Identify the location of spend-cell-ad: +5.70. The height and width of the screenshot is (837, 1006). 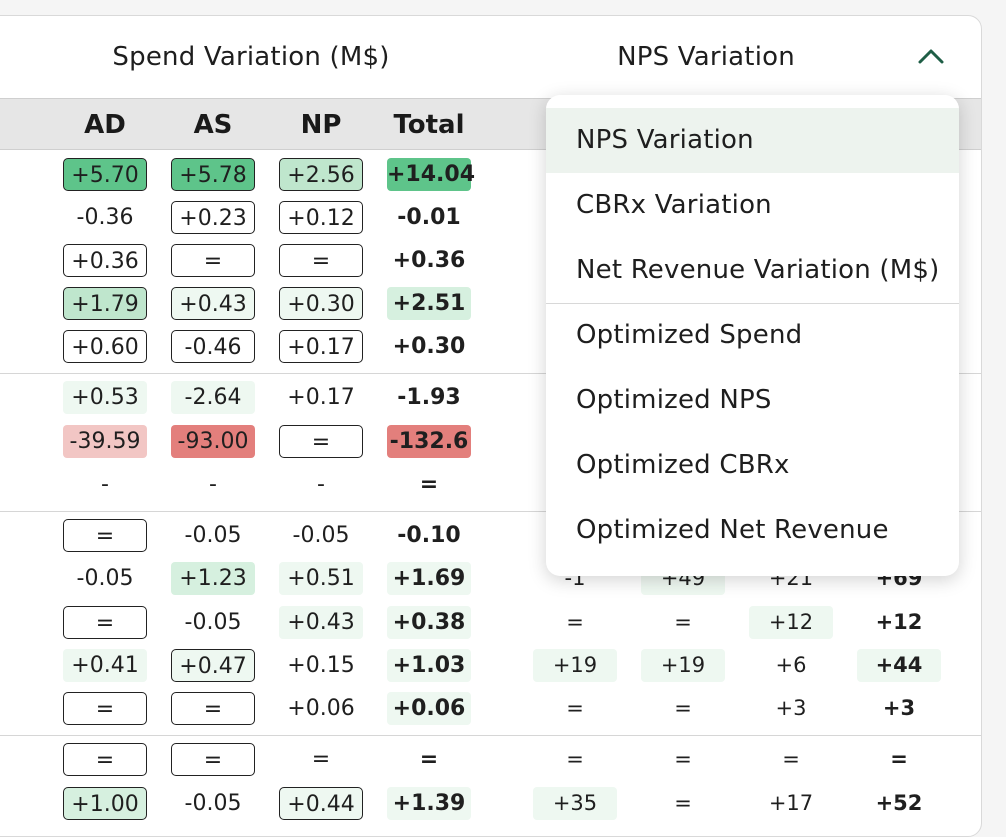
(105, 174).